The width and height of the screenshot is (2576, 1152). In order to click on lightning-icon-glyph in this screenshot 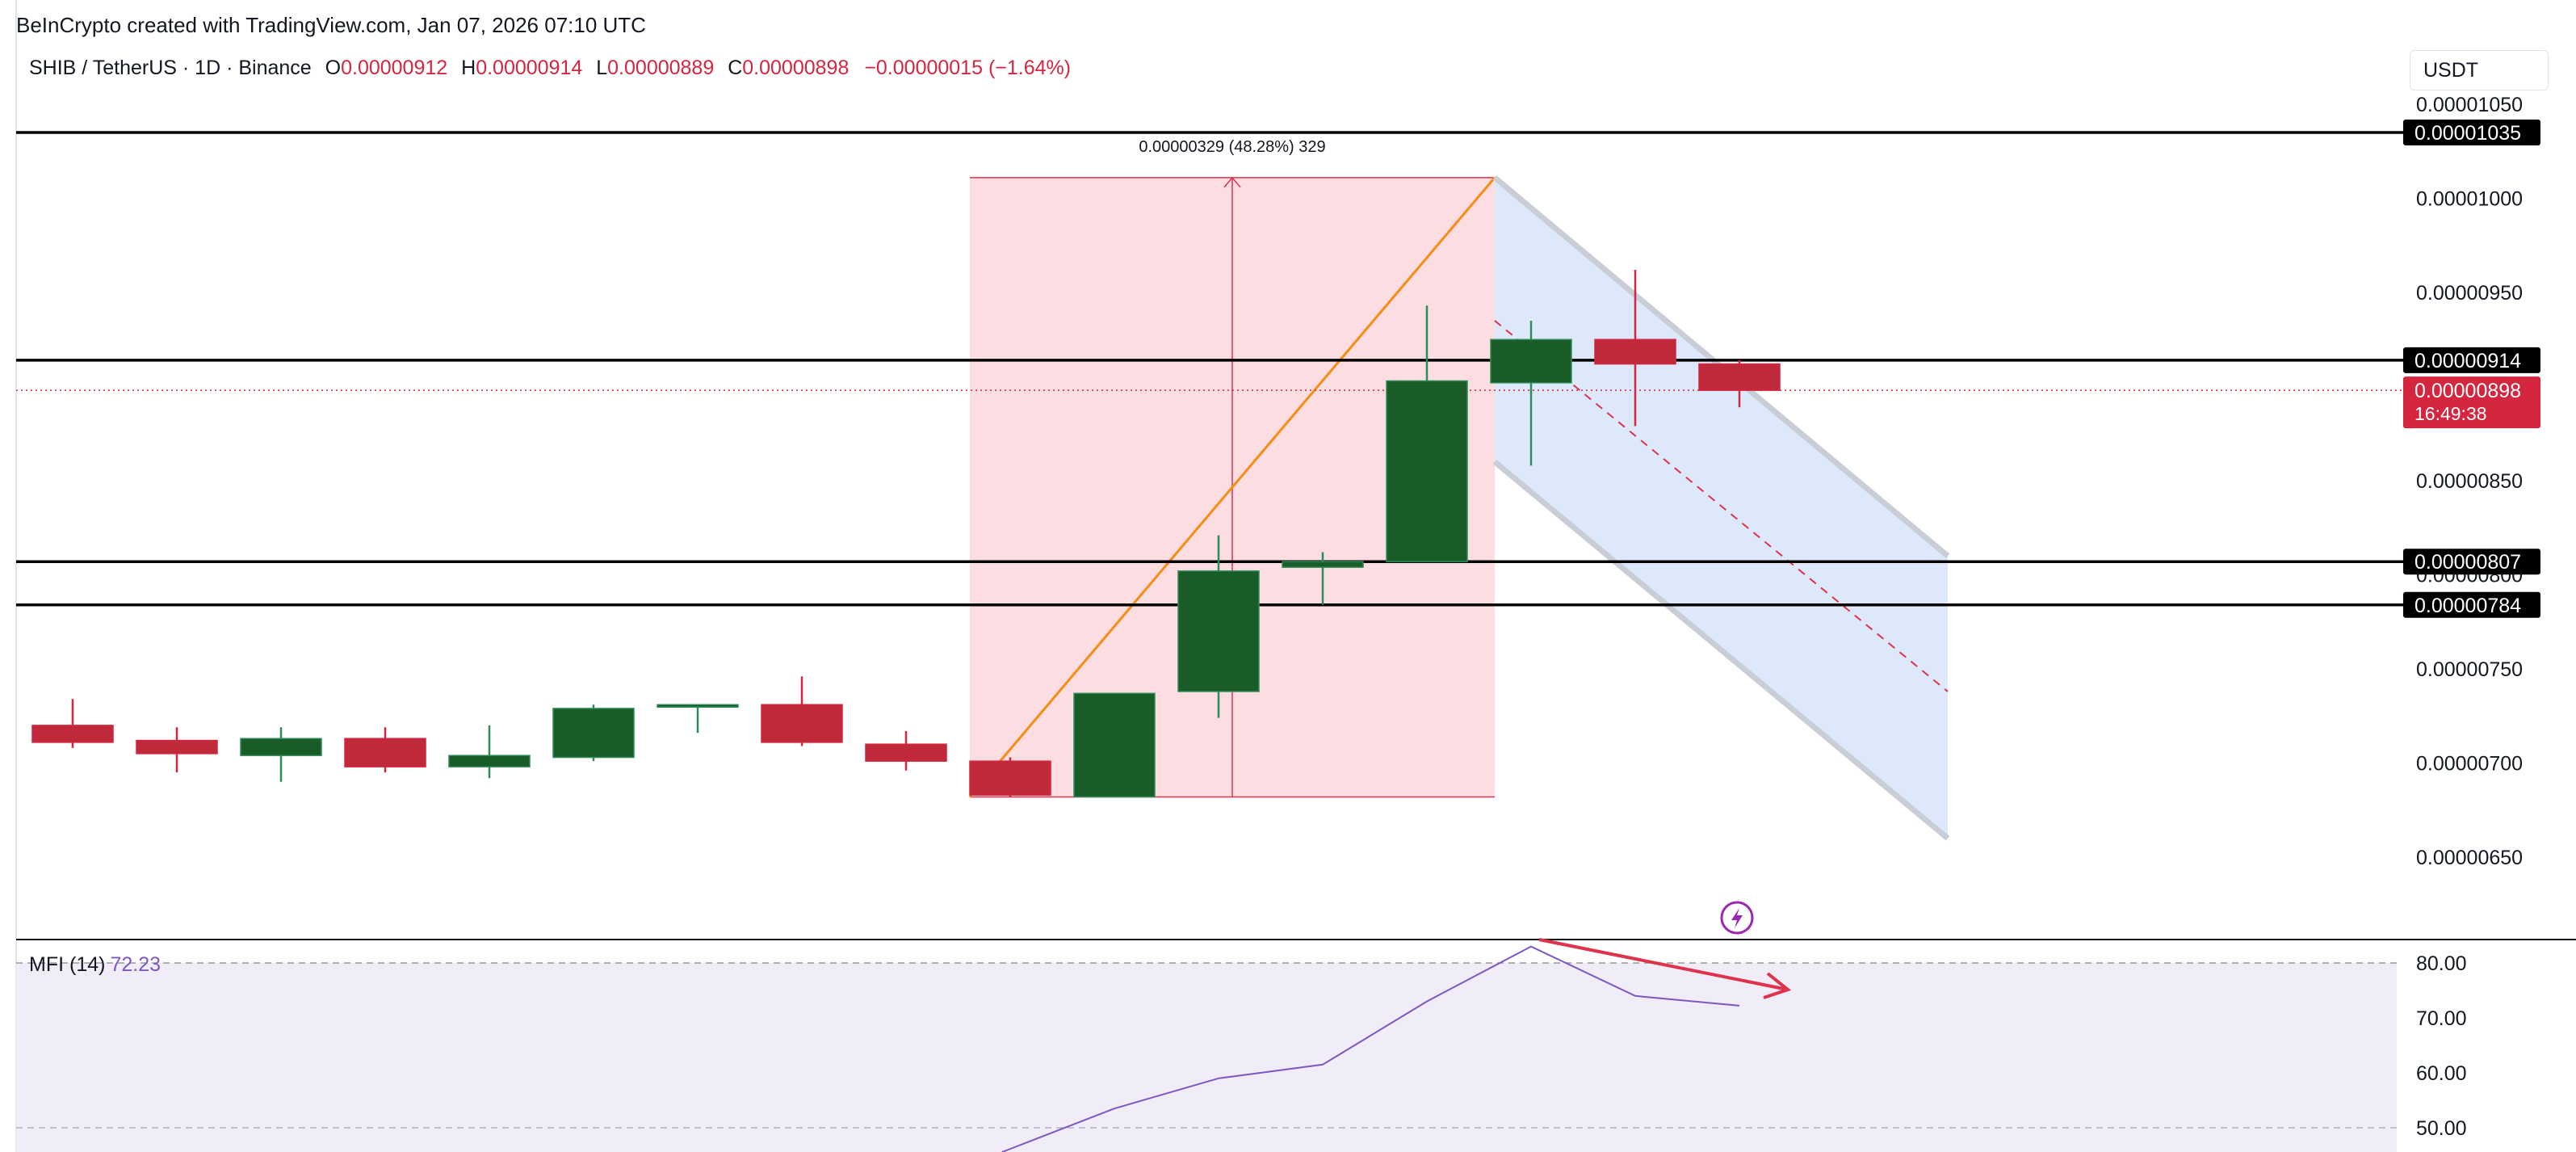, I will do `click(1737, 918)`.